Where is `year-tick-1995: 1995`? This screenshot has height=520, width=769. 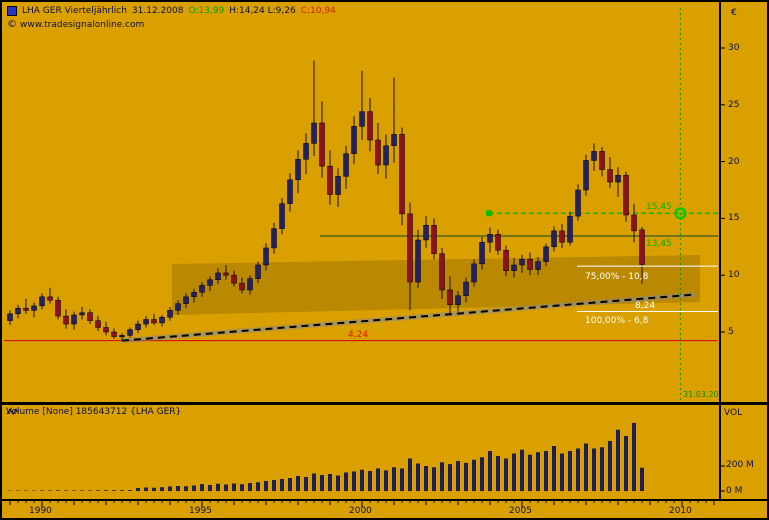 year-tick-1995: 1995 is located at coordinates (200, 511).